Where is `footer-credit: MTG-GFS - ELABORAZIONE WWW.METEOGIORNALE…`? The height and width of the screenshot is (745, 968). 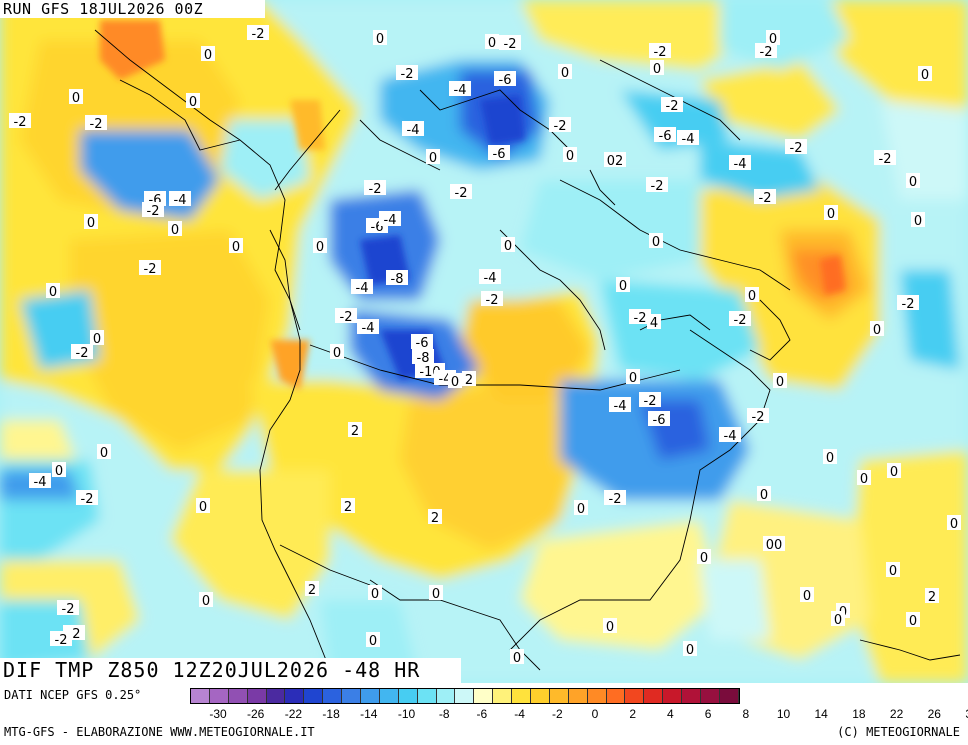
footer-credit: MTG-GFS - ELABORAZIONE WWW.METEOGIORNALE… is located at coordinates (159, 732).